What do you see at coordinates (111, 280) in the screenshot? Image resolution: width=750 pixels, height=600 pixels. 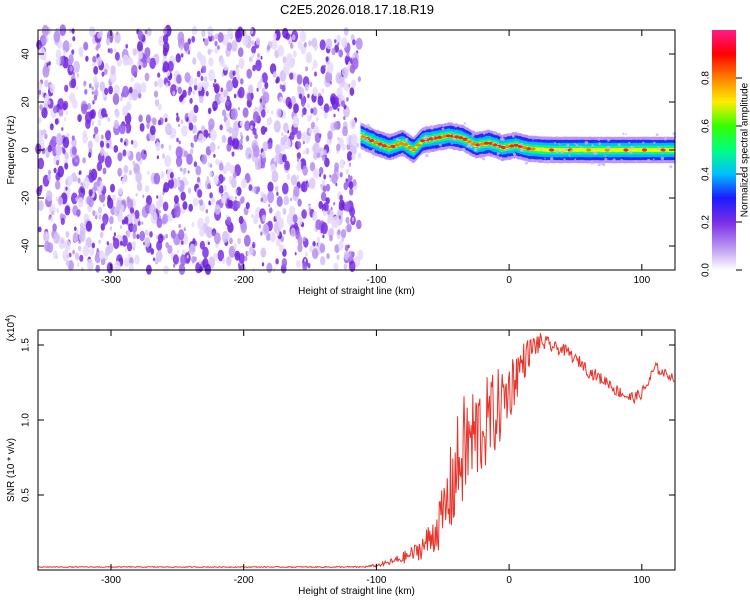 I see `spectrogram-x-tick-label: -300` at bounding box center [111, 280].